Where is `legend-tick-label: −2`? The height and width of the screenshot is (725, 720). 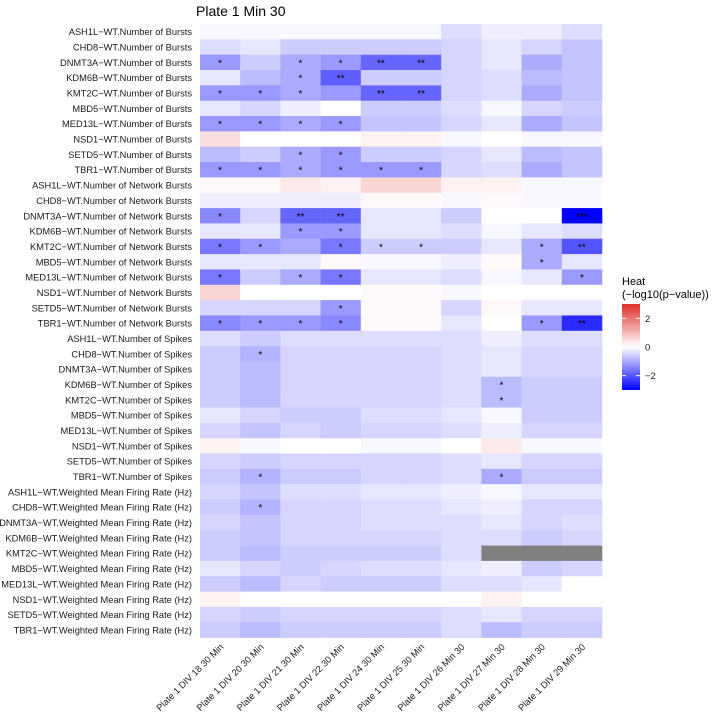
legend-tick-label: −2 is located at coordinates (650, 376).